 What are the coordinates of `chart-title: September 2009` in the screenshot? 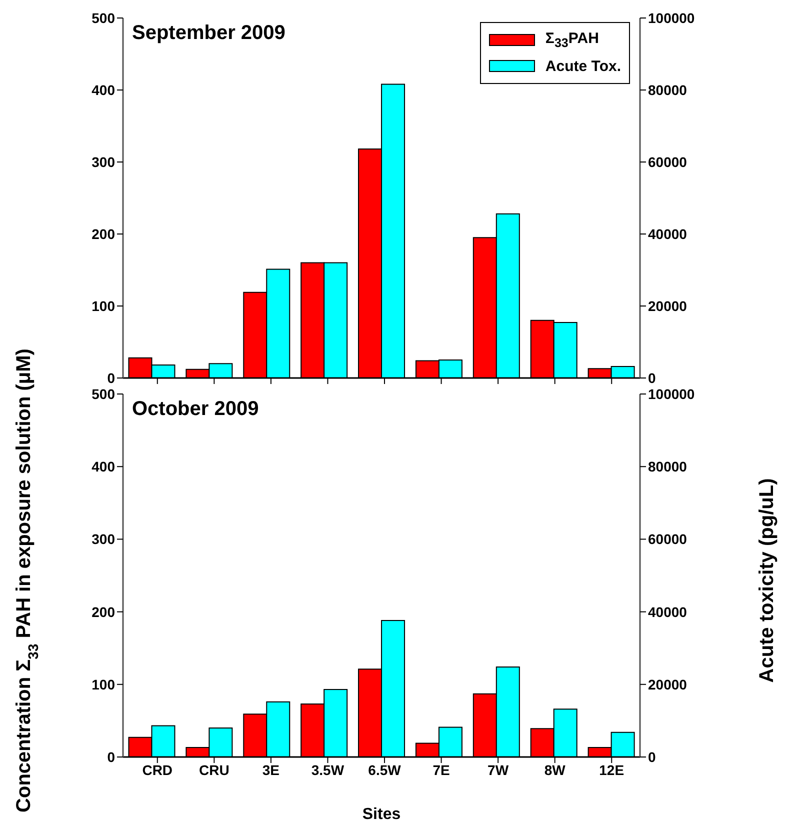 It's located at (209, 33).